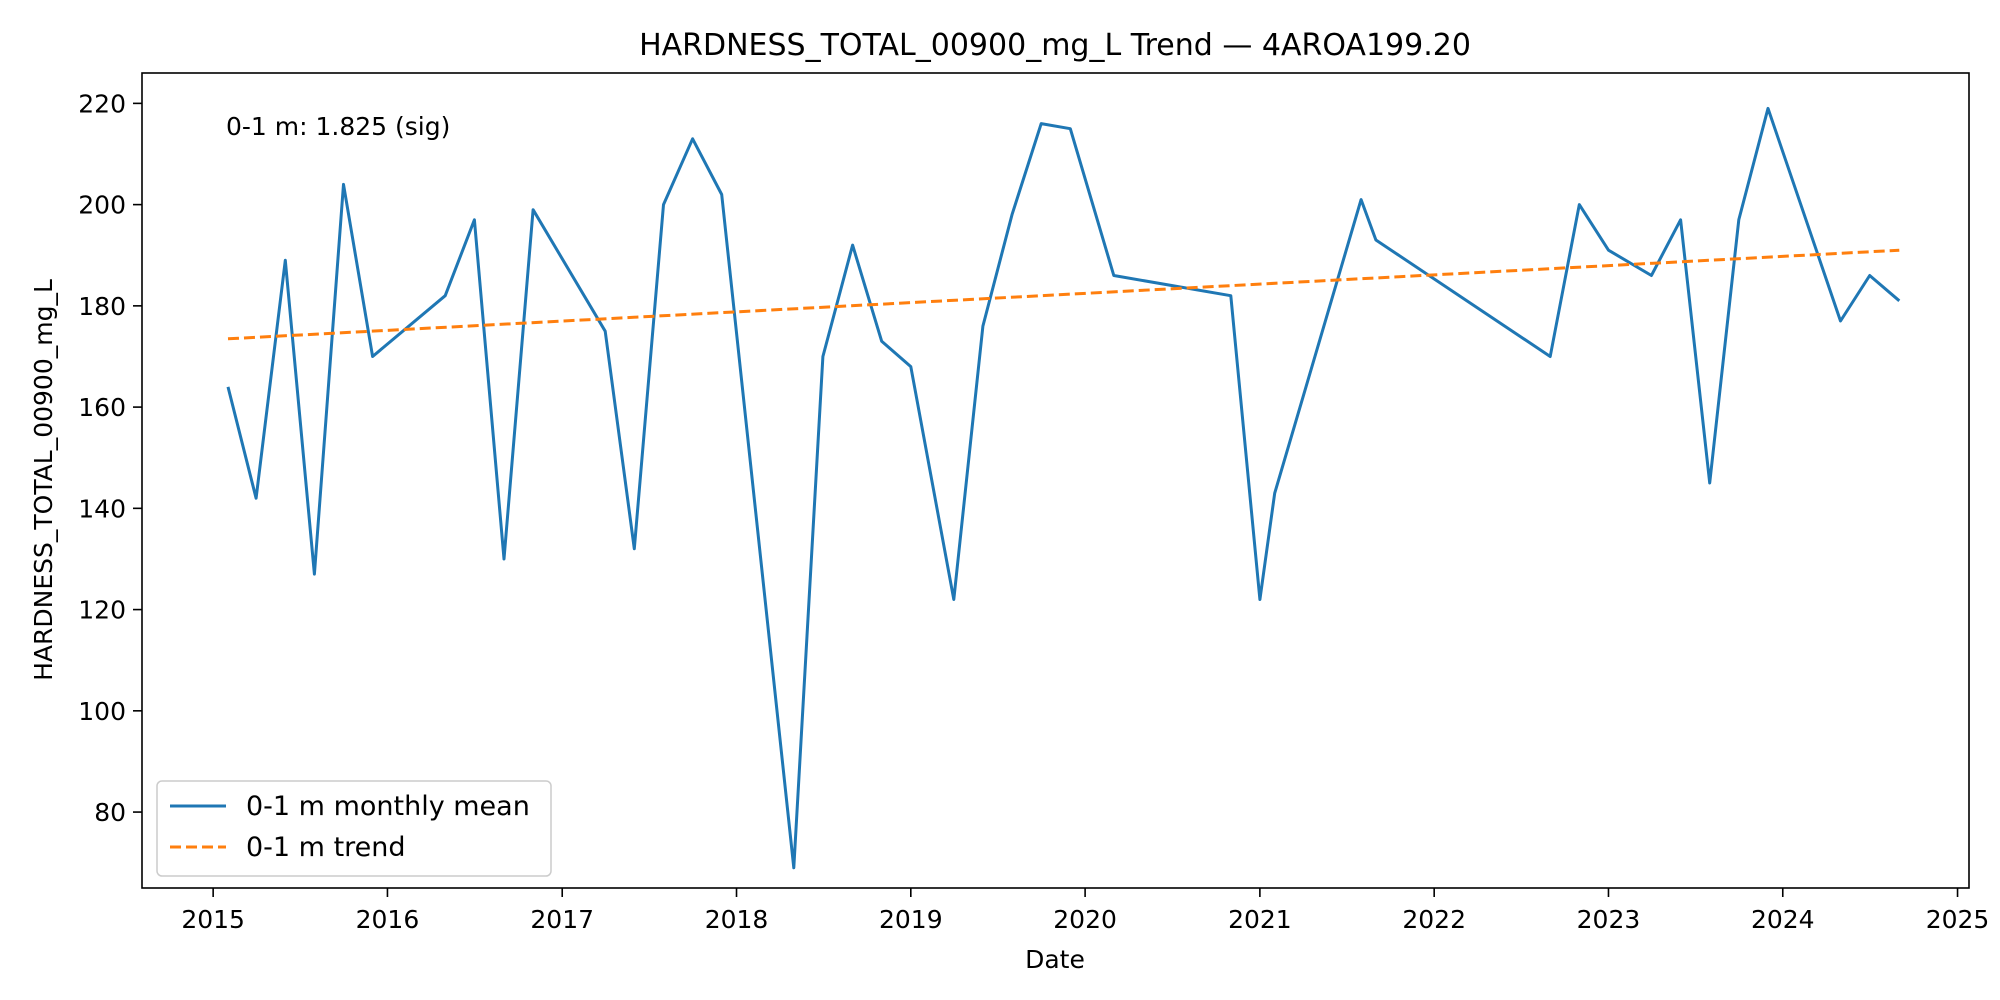  What do you see at coordinates (102, 407) in the screenshot?
I see `y-tick-label: 160` at bounding box center [102, 407].